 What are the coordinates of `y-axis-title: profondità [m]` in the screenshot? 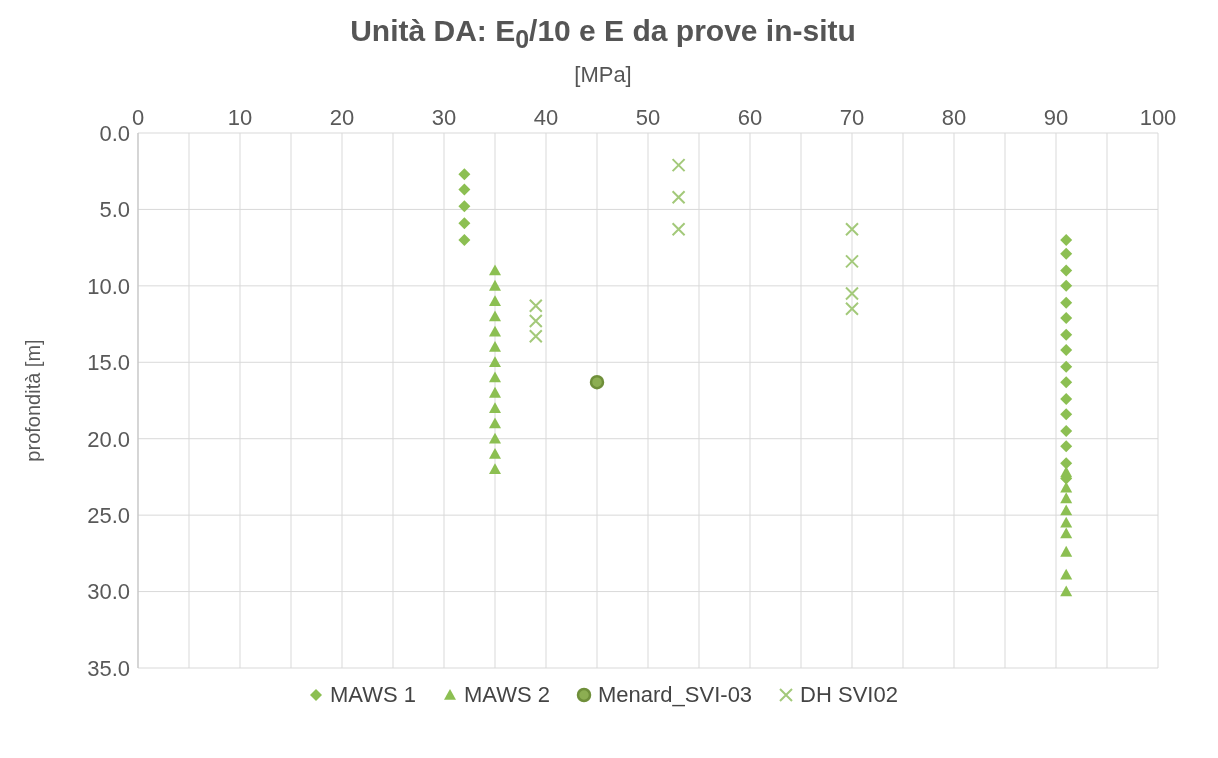 It's located at (33, 400).